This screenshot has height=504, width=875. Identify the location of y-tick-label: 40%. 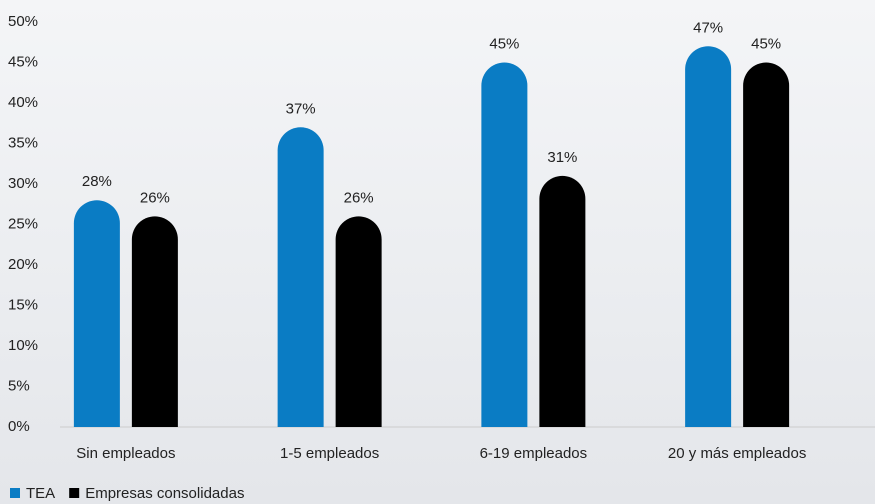
(23, 102).